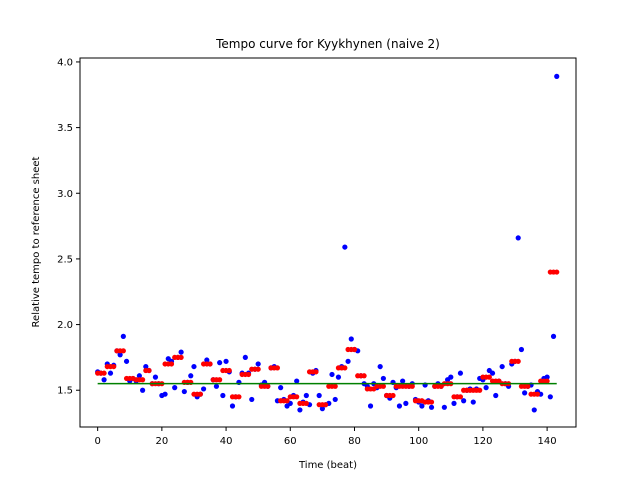 The height and width of the screenshot is (480, 640). What do you see at coordinates (482, 441) in the screenshot?
I see `x-tick-label: 120` at bounding box center [482, 441].